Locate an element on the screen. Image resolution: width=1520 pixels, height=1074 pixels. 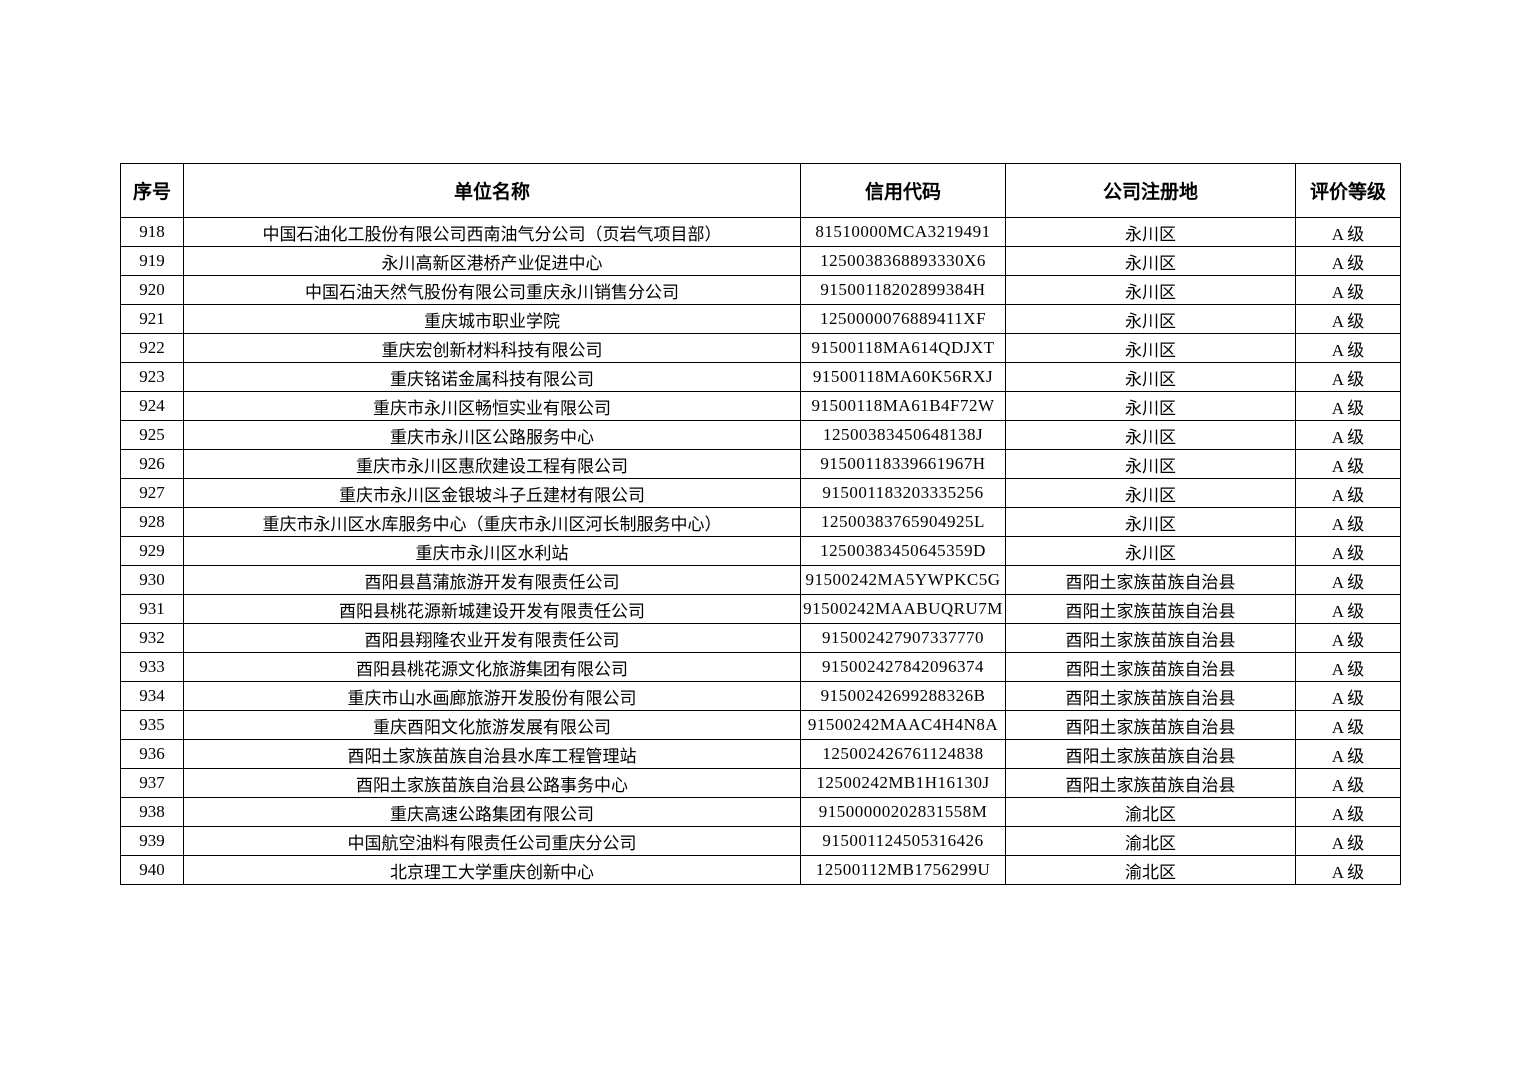
cell-index: 936 is located at coordinates (152, 754).